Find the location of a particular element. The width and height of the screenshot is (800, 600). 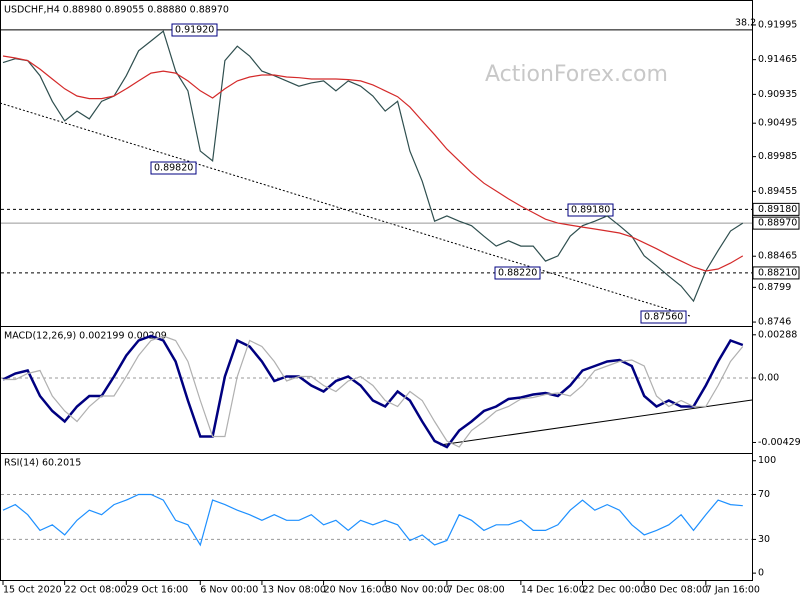

price-level-label: 0.89180 is located at coordinates (777, 209).